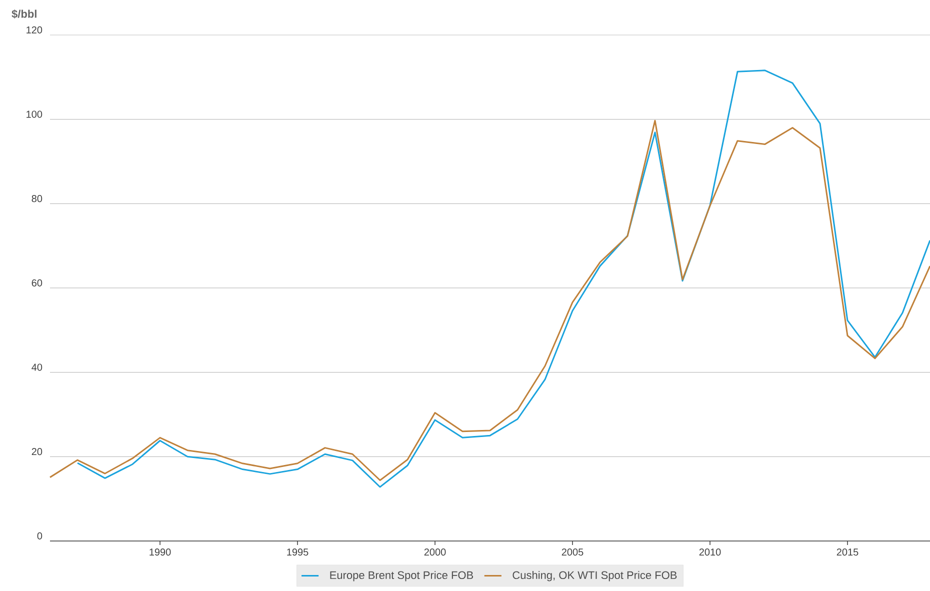  I want to click on x-tick-label: 2005, so click(573, 552).